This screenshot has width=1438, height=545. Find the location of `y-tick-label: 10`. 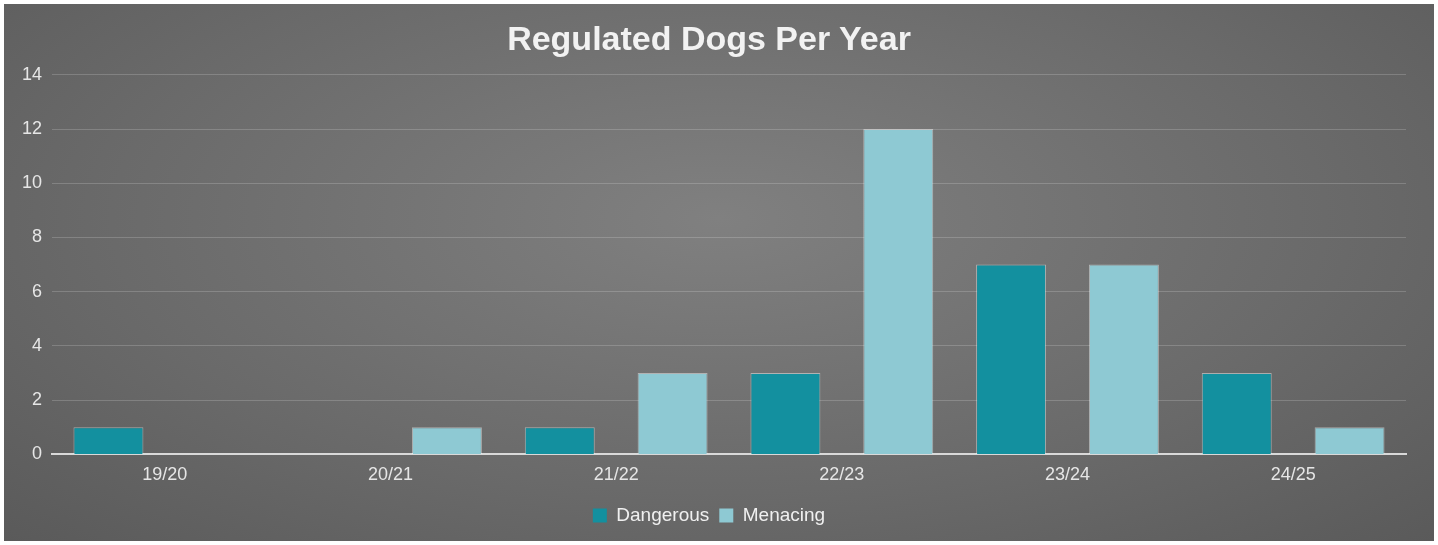

y-tick-label: 10 is located at coordinates (32, 182).